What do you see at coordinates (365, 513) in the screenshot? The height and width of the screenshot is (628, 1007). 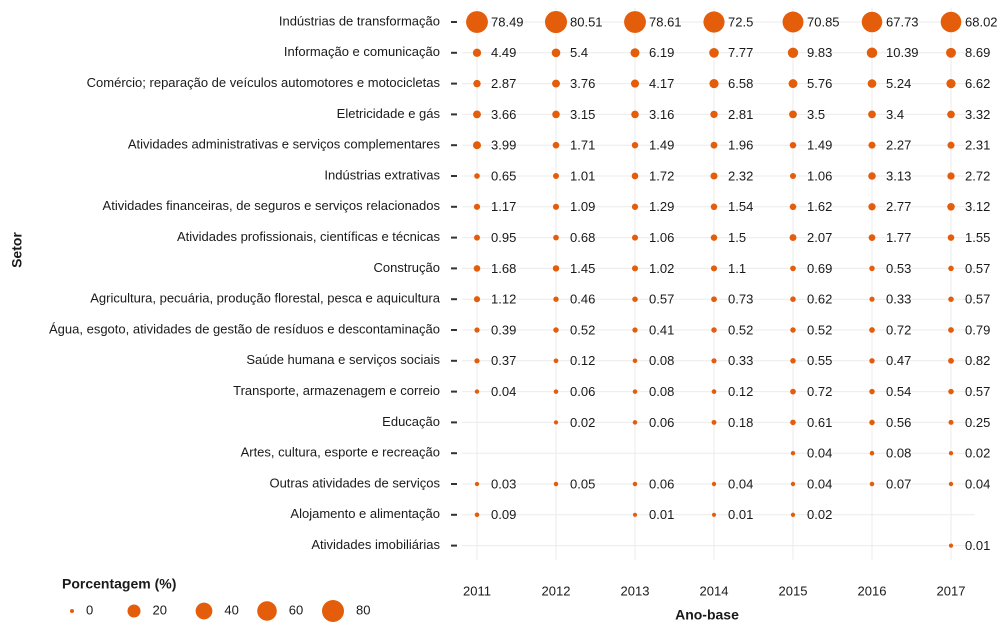 I see `y-tick-label: Alojamento e alimentação` at bounding box center [365, 513].